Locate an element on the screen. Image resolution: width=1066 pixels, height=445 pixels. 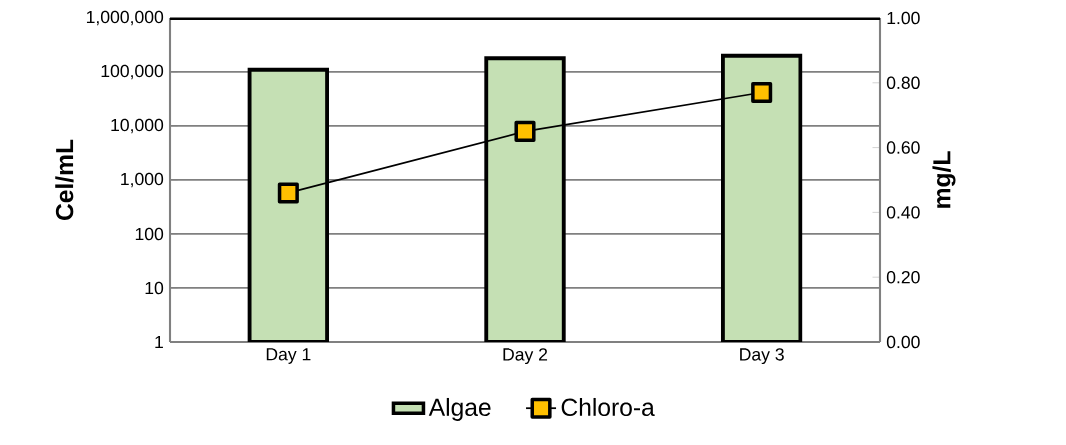
y-tick-label: 100 is located at coordinates (149, 234).